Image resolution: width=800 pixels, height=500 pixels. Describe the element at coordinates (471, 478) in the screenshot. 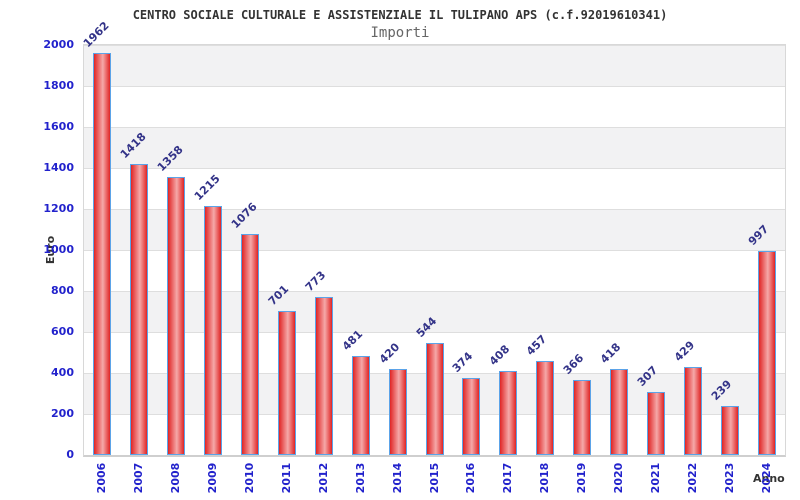

I see `x-tick-label: 2016` at that location.